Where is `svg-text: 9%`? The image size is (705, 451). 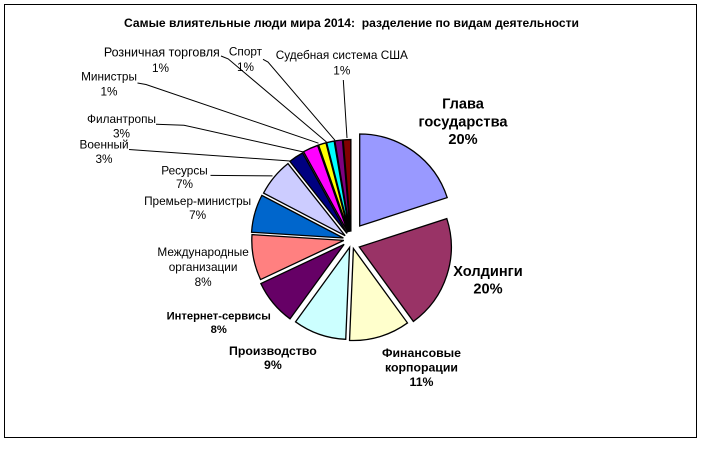 svg-text: 9% is located at coordinates (273, 365).